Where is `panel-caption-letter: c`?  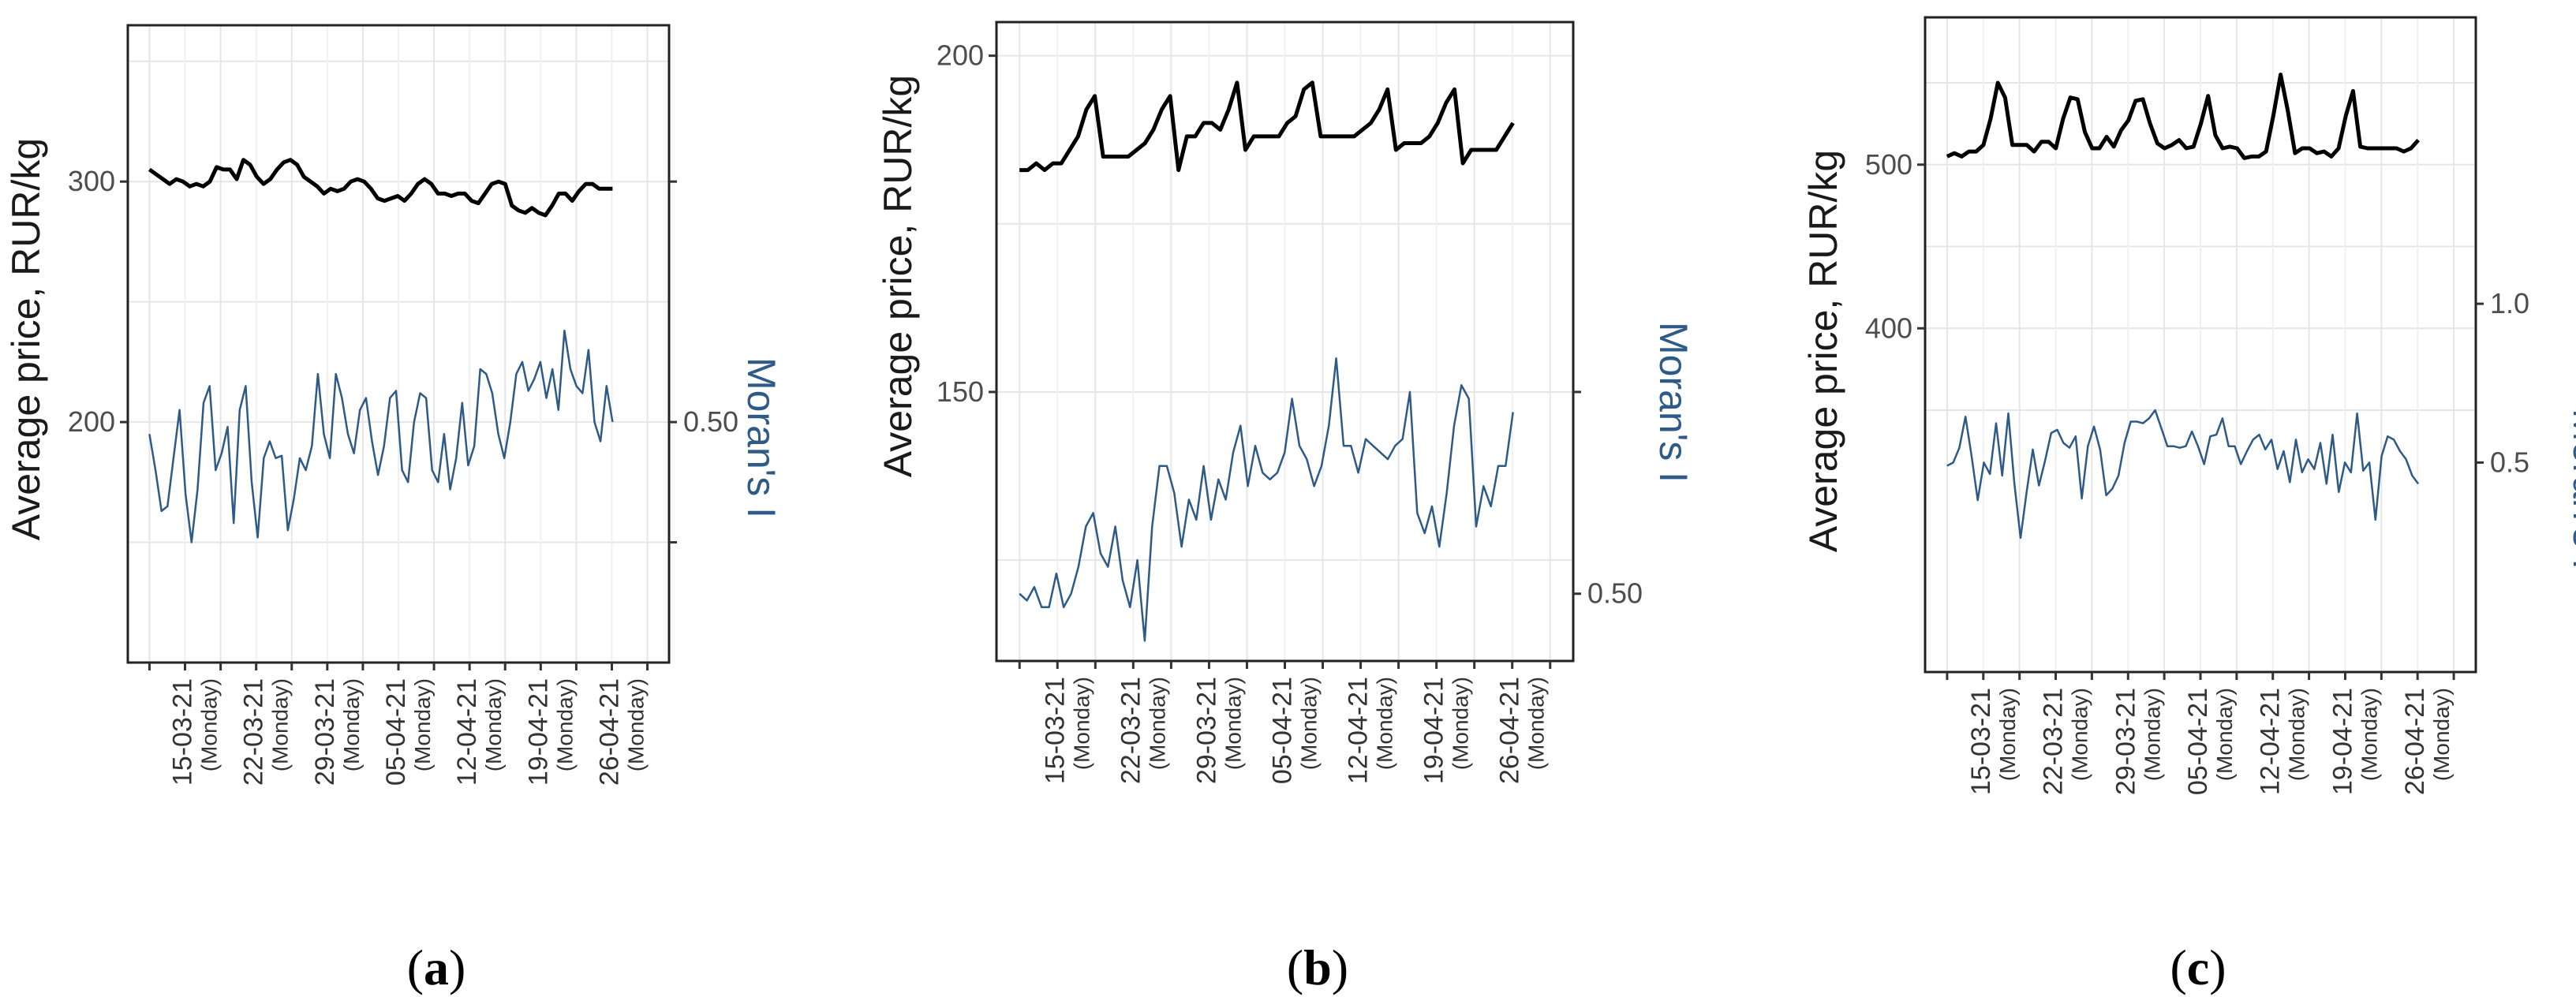
panel-caption-letter: c is located at coordinates (2198, 967).